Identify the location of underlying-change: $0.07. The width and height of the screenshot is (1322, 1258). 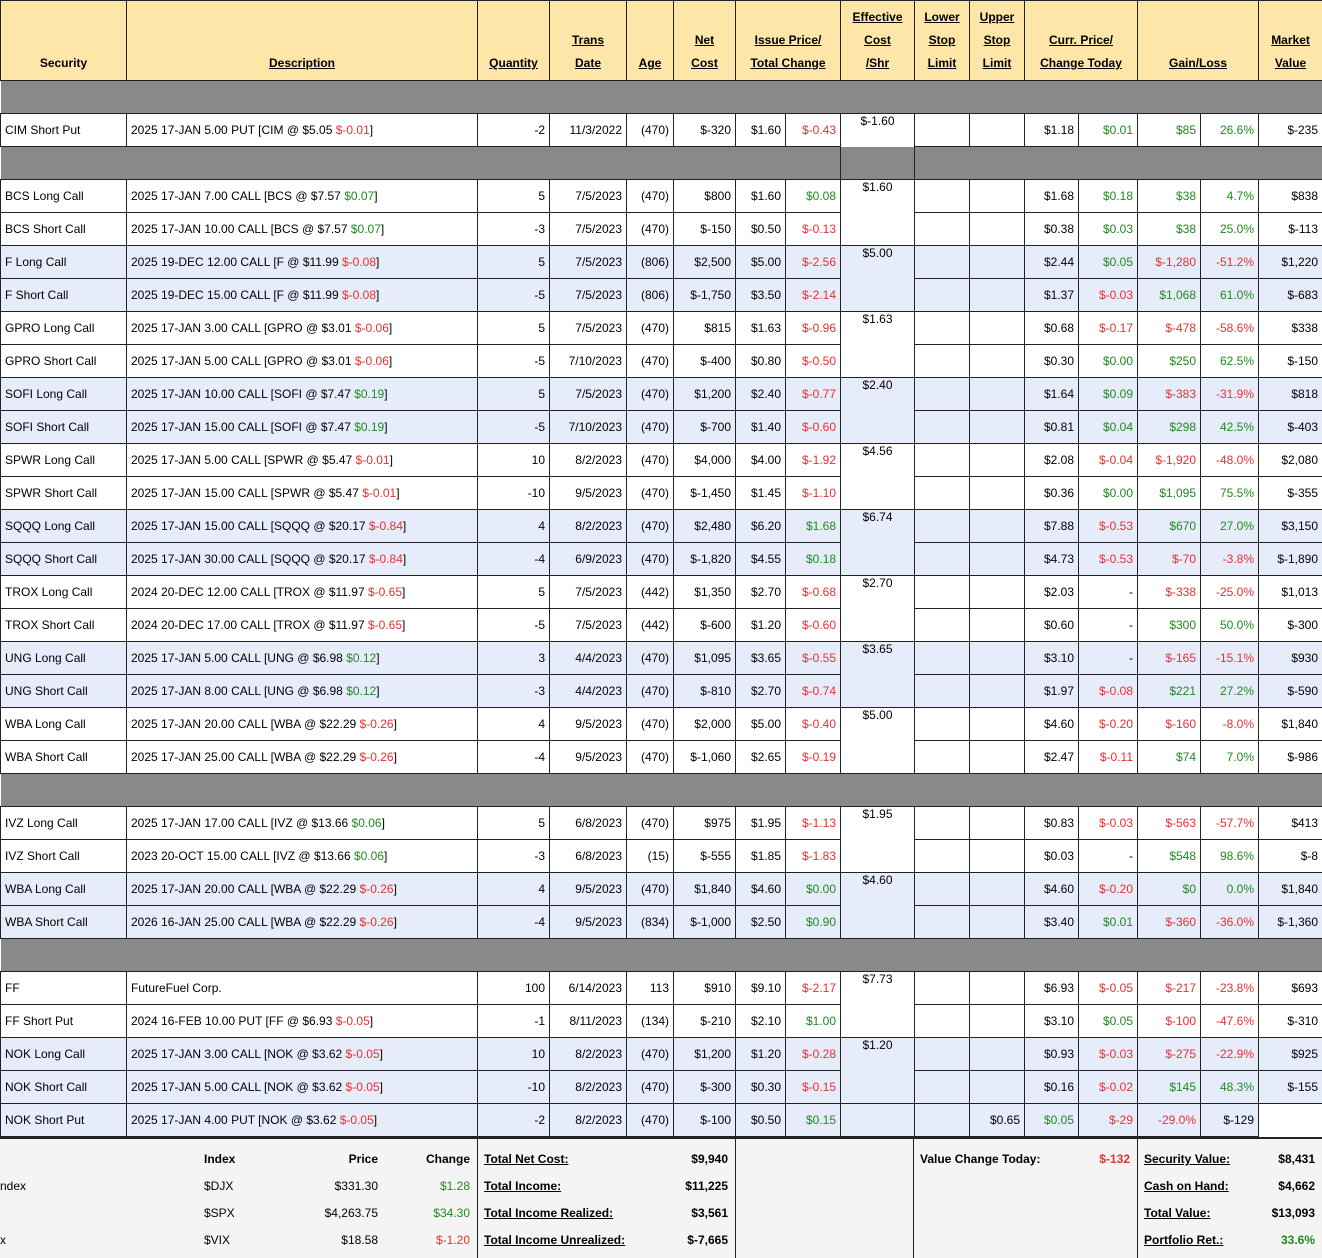
(359, 196).